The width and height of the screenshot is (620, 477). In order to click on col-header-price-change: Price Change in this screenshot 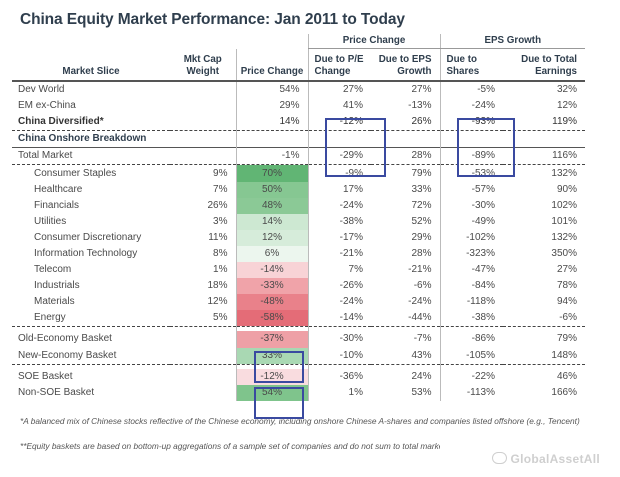, I will do `click(271, 65)`.